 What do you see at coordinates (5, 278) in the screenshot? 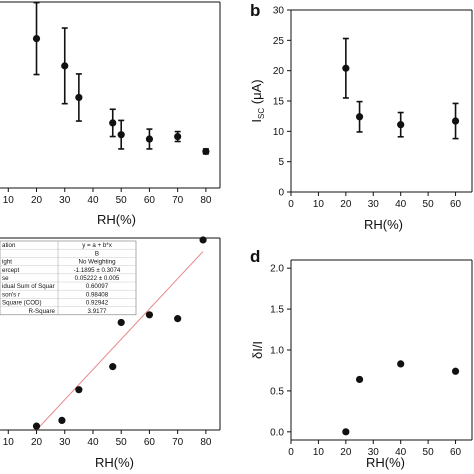
I see `fit-table-key: se` at bounding box center [5, 278].